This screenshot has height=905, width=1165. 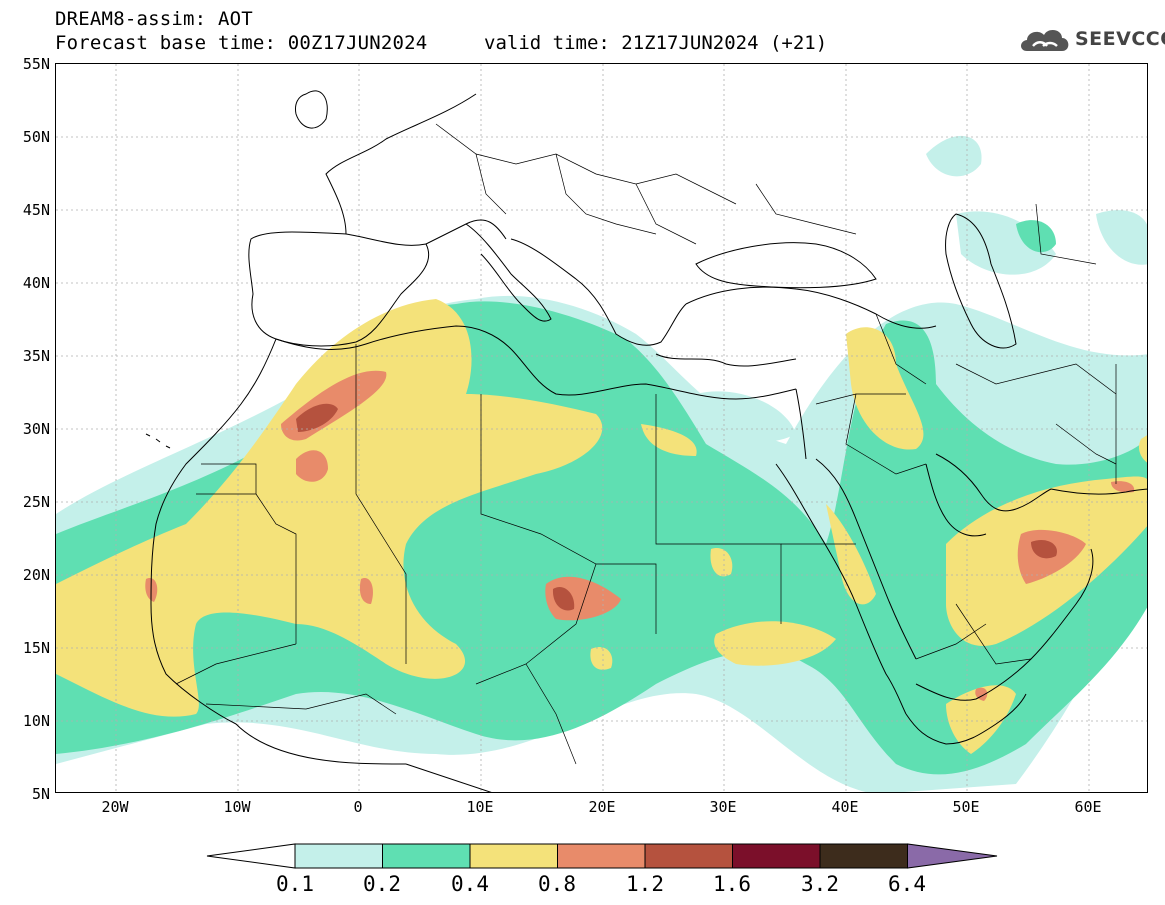 What do you see at coordinates (480, 807) in the screenshot?
I see `lon-label: 10E` at bounding box center [480, 807].